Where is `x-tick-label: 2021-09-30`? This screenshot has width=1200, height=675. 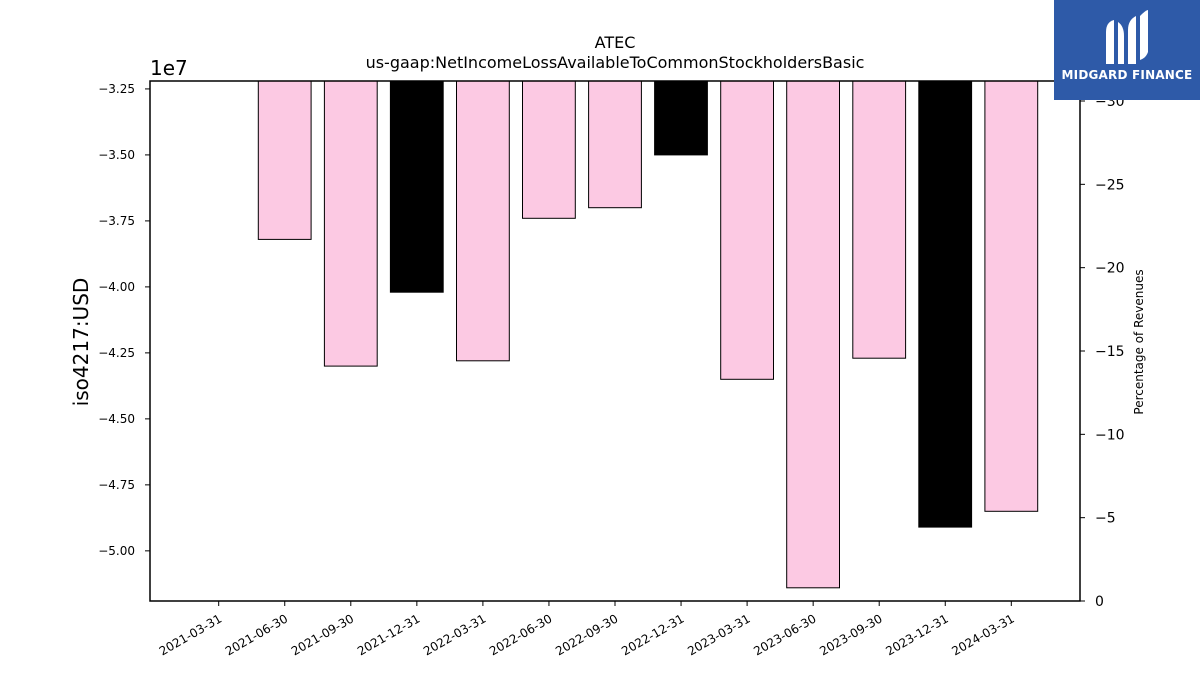 x-tick-label: 2021-09-30 is located at coordinates (322, 634).